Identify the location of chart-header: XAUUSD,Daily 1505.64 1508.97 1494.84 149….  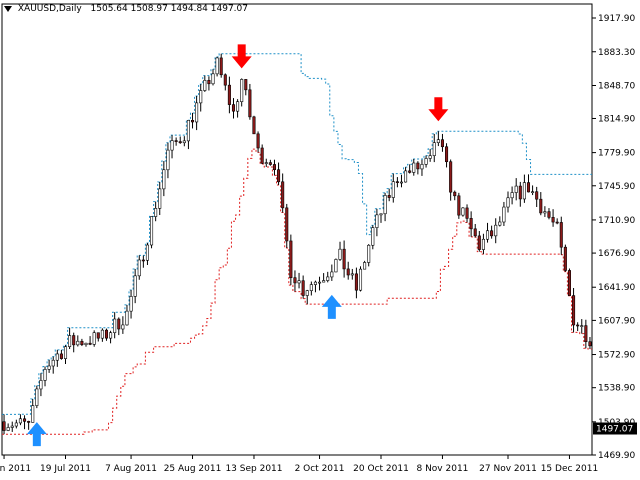
(129, 9).